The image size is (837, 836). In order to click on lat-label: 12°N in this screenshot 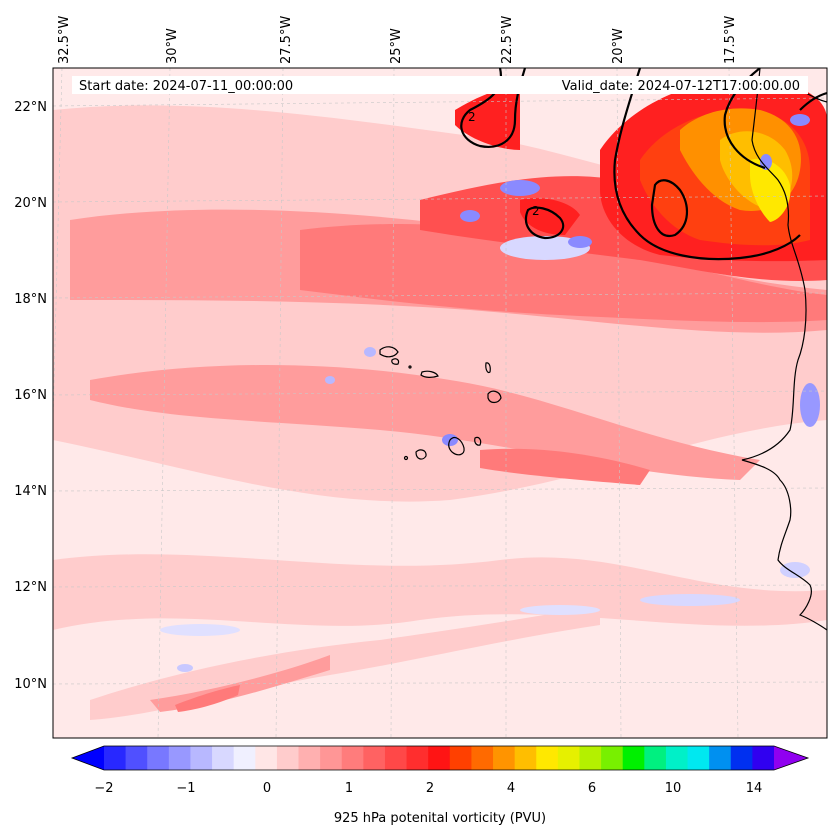, I will do `click(30, 587)`.